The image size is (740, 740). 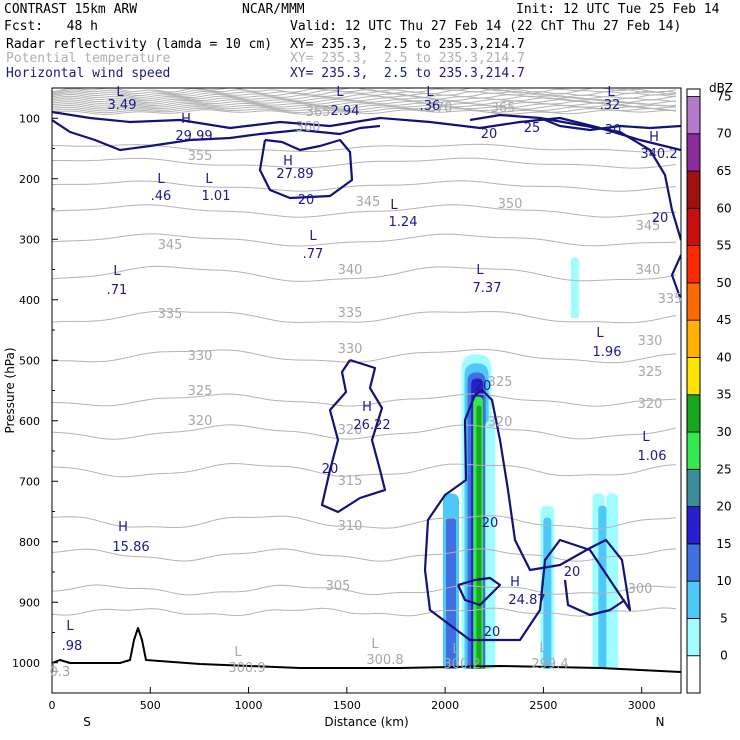 What do you see at coordinates (161, 196) in the screenshot?
I see `marker-value: .46` at bounding box center [161, 196].